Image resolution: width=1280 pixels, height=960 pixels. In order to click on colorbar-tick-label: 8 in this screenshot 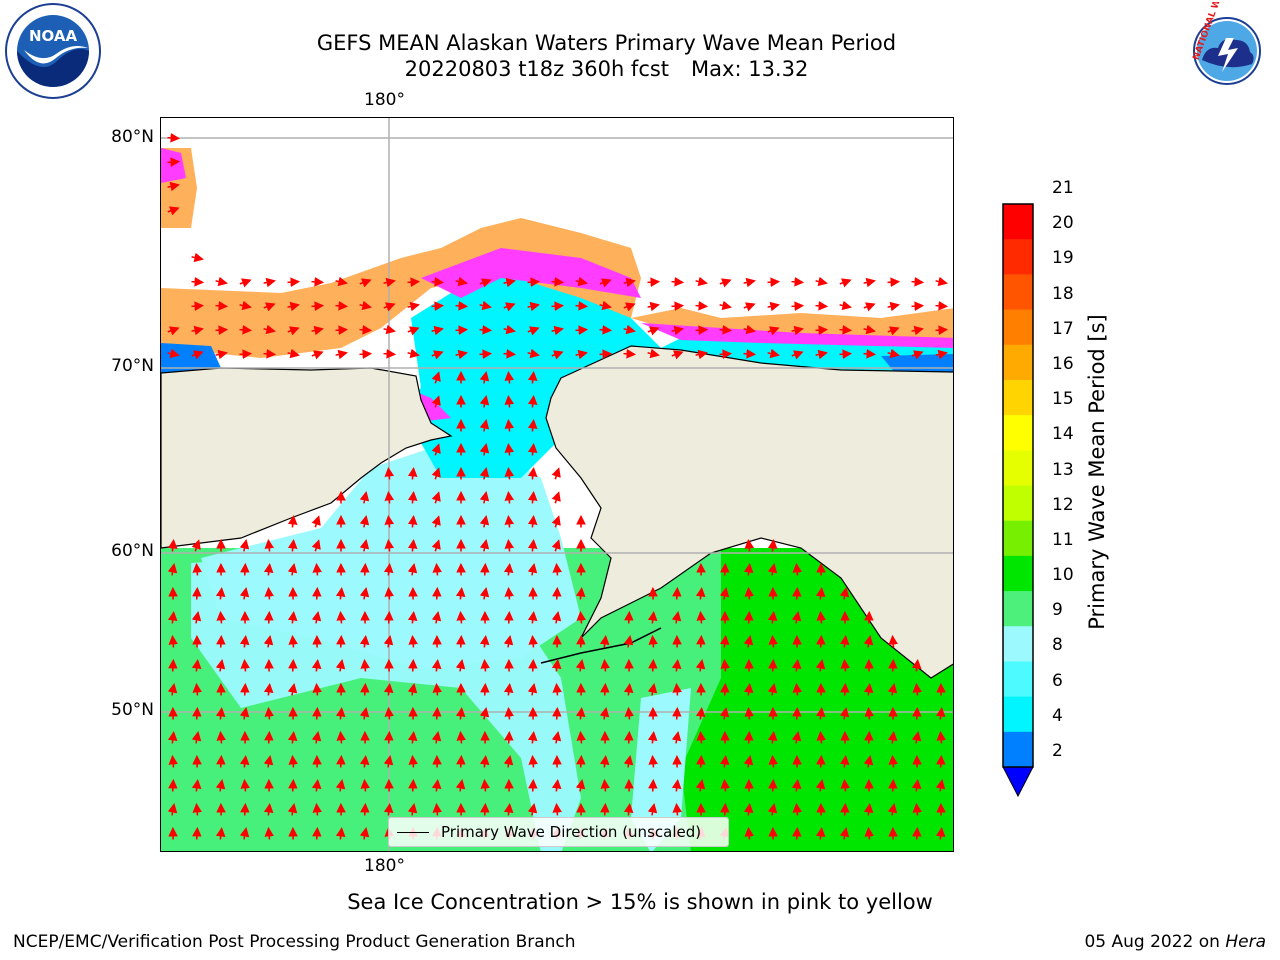, I will do `click(1057, 645)`.